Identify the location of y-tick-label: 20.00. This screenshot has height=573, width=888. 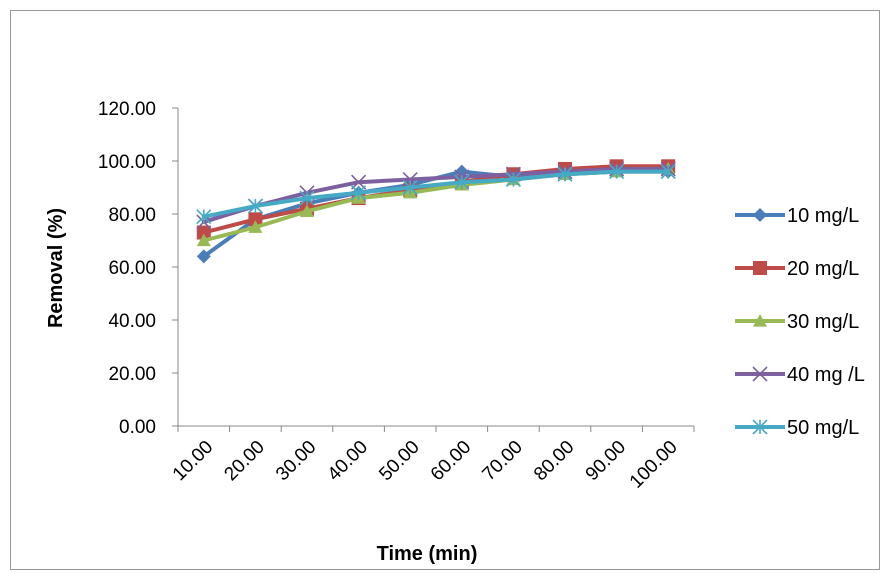
(132, 374).